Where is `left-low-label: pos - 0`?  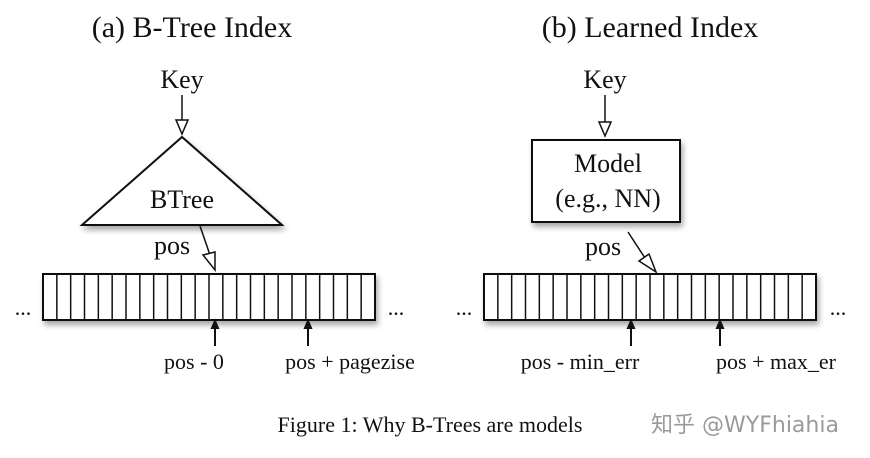
left-low-label: pos - 0 is located at coordinates (194, 361).